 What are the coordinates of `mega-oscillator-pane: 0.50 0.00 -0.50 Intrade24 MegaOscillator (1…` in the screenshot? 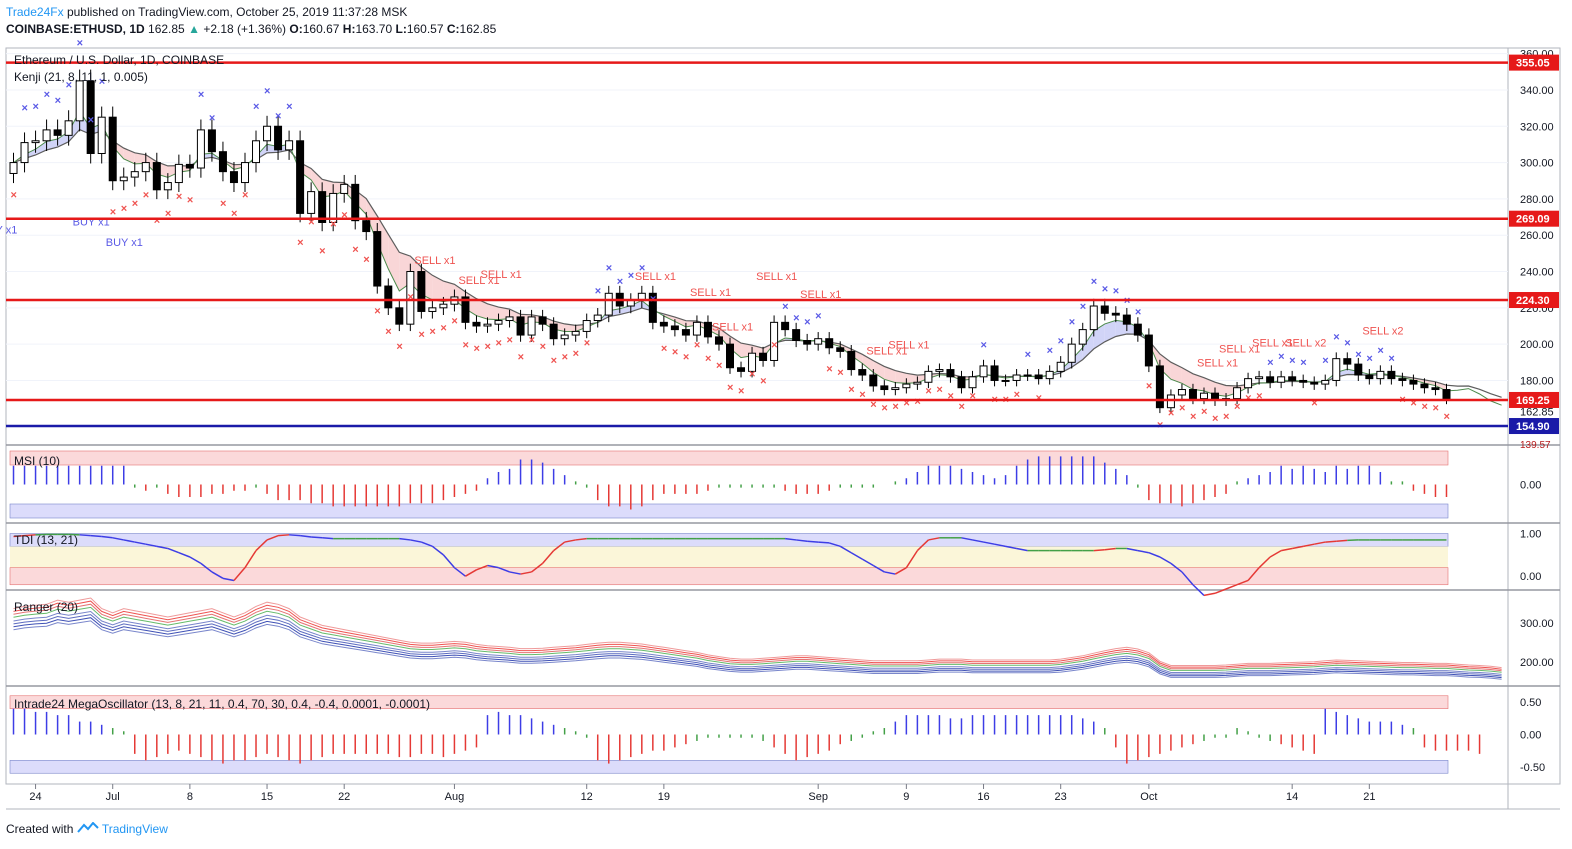 It's located at (777, 734).